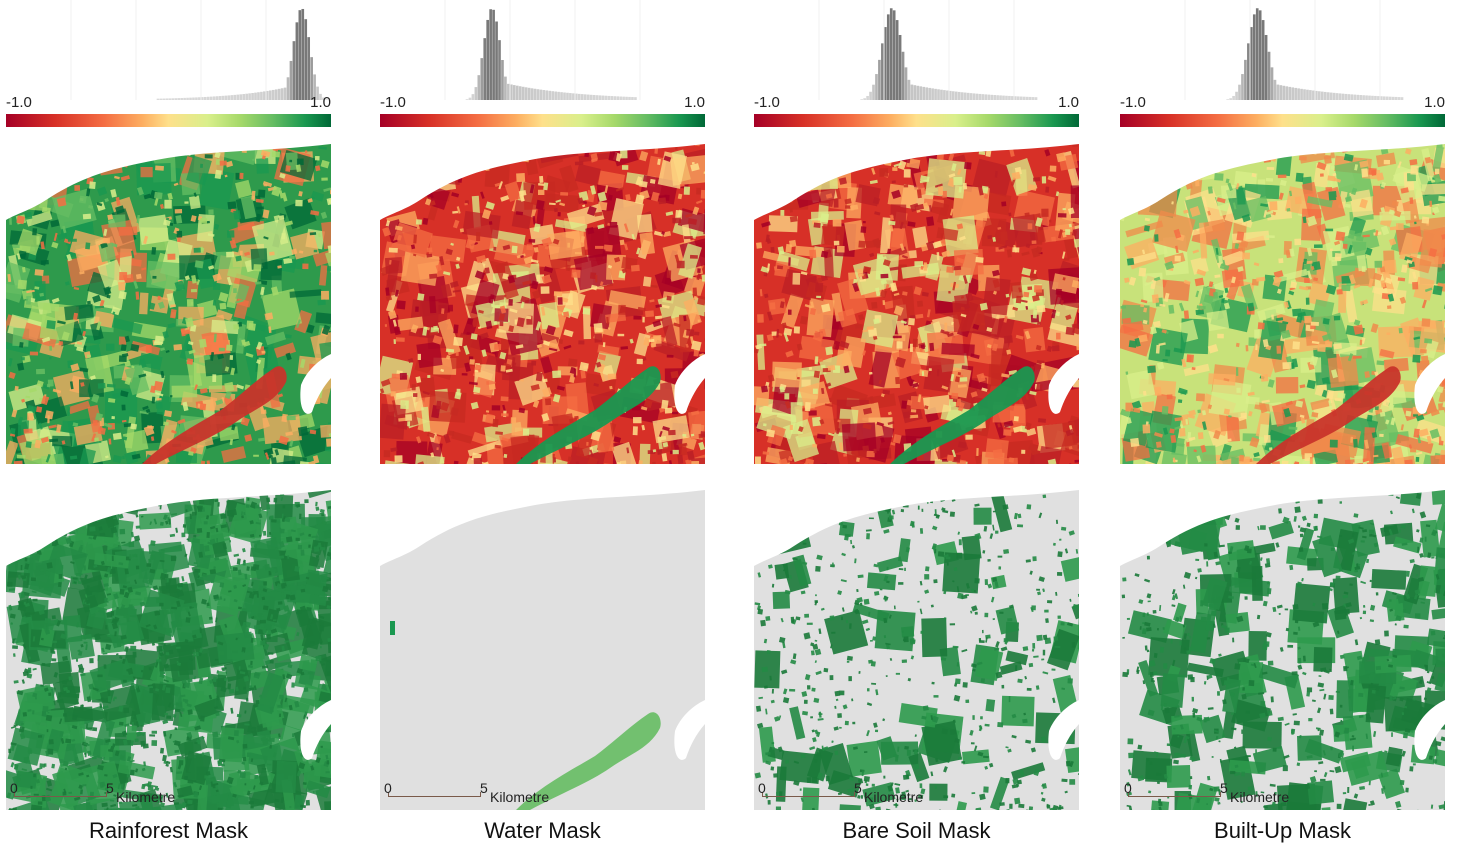 The height and width of the screenshot is (848, 1471). I want to click on histogram, so click(1294, 50).